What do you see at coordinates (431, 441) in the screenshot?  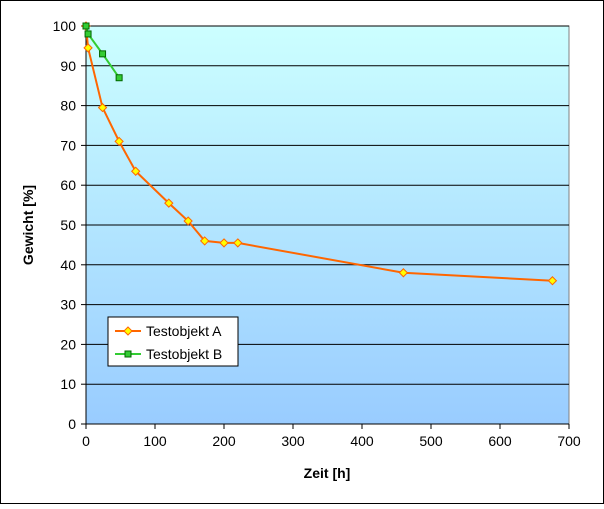 I see `x-tick-label: 500` at bounding box center [431, 441].